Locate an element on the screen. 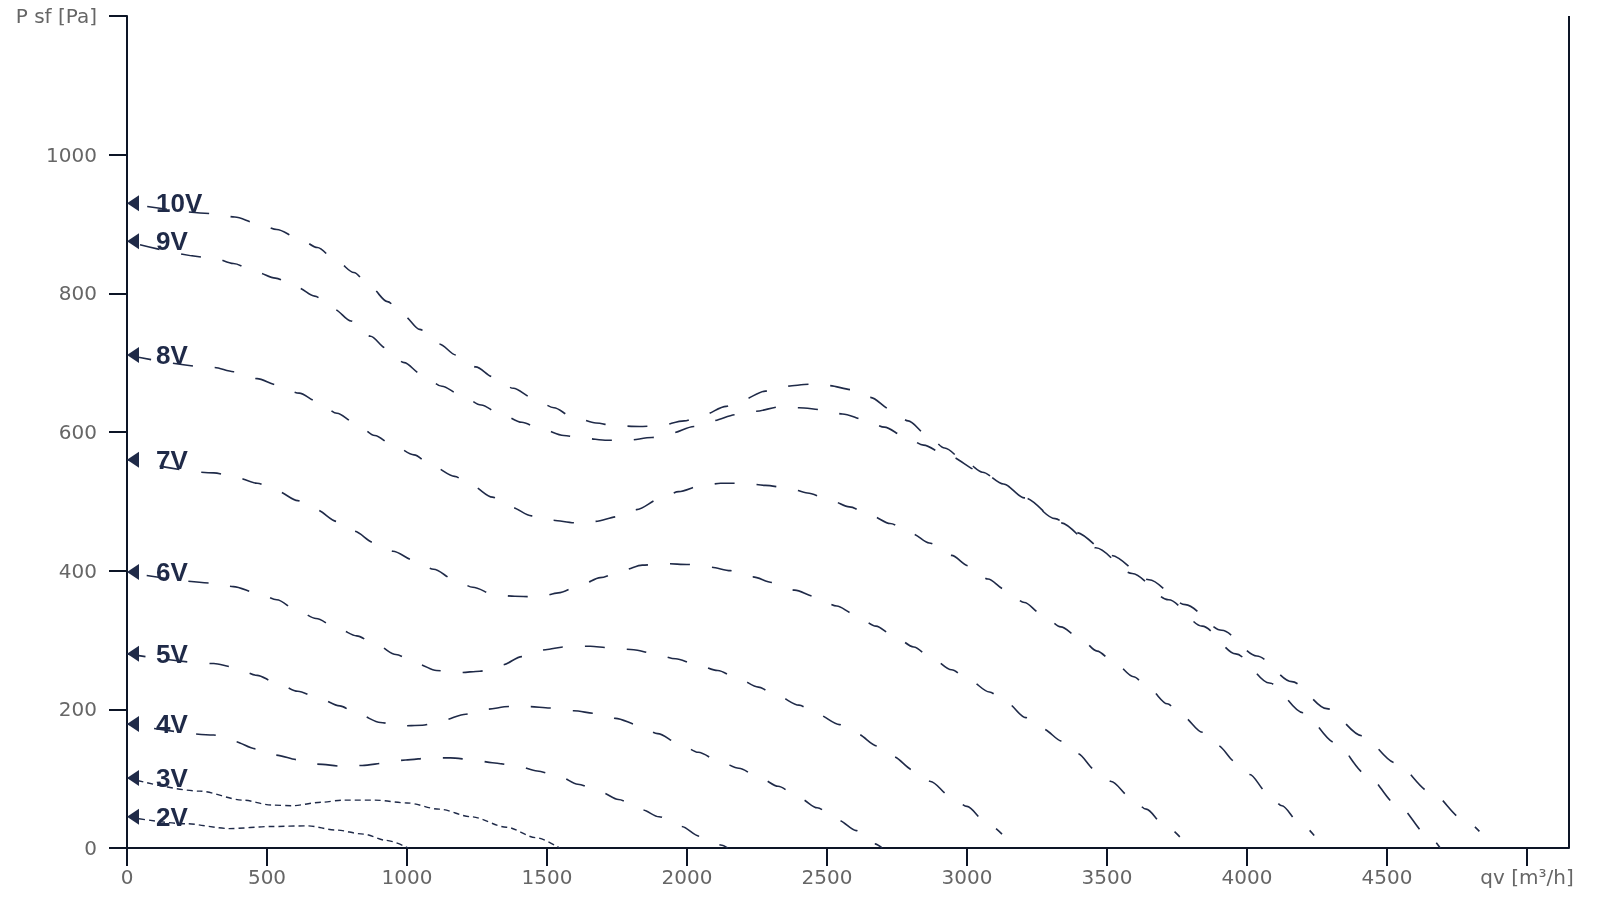  x-tick-label: 1500 is located at coordinates (547, 877).